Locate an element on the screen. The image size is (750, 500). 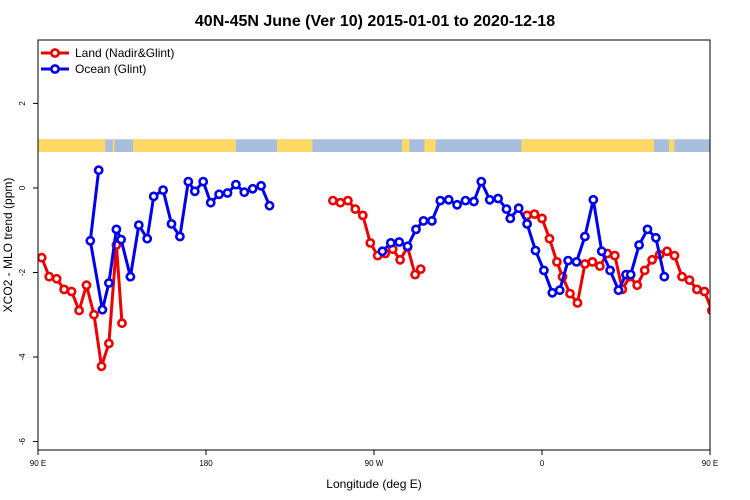
y-tick-label: -4 is located at coordinates (22, 357).